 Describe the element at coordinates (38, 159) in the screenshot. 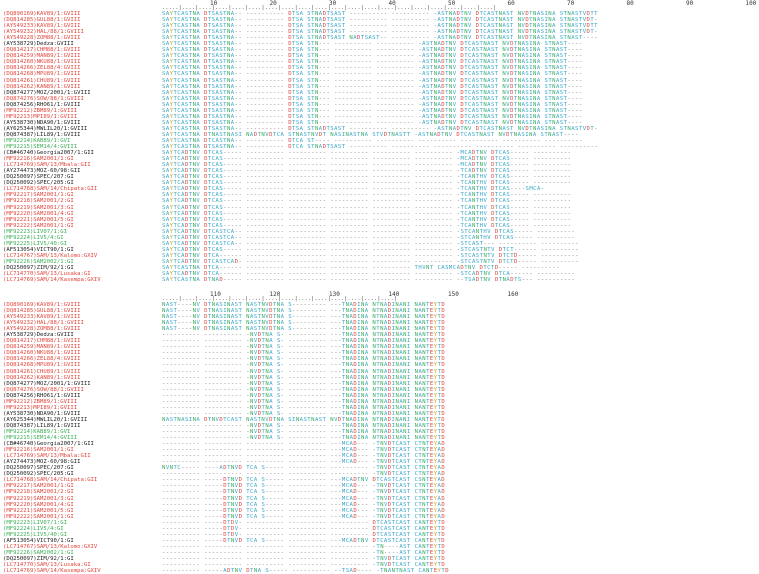

I see `sequence-label: (MF92216)SAM2001/1:GI` at that location.